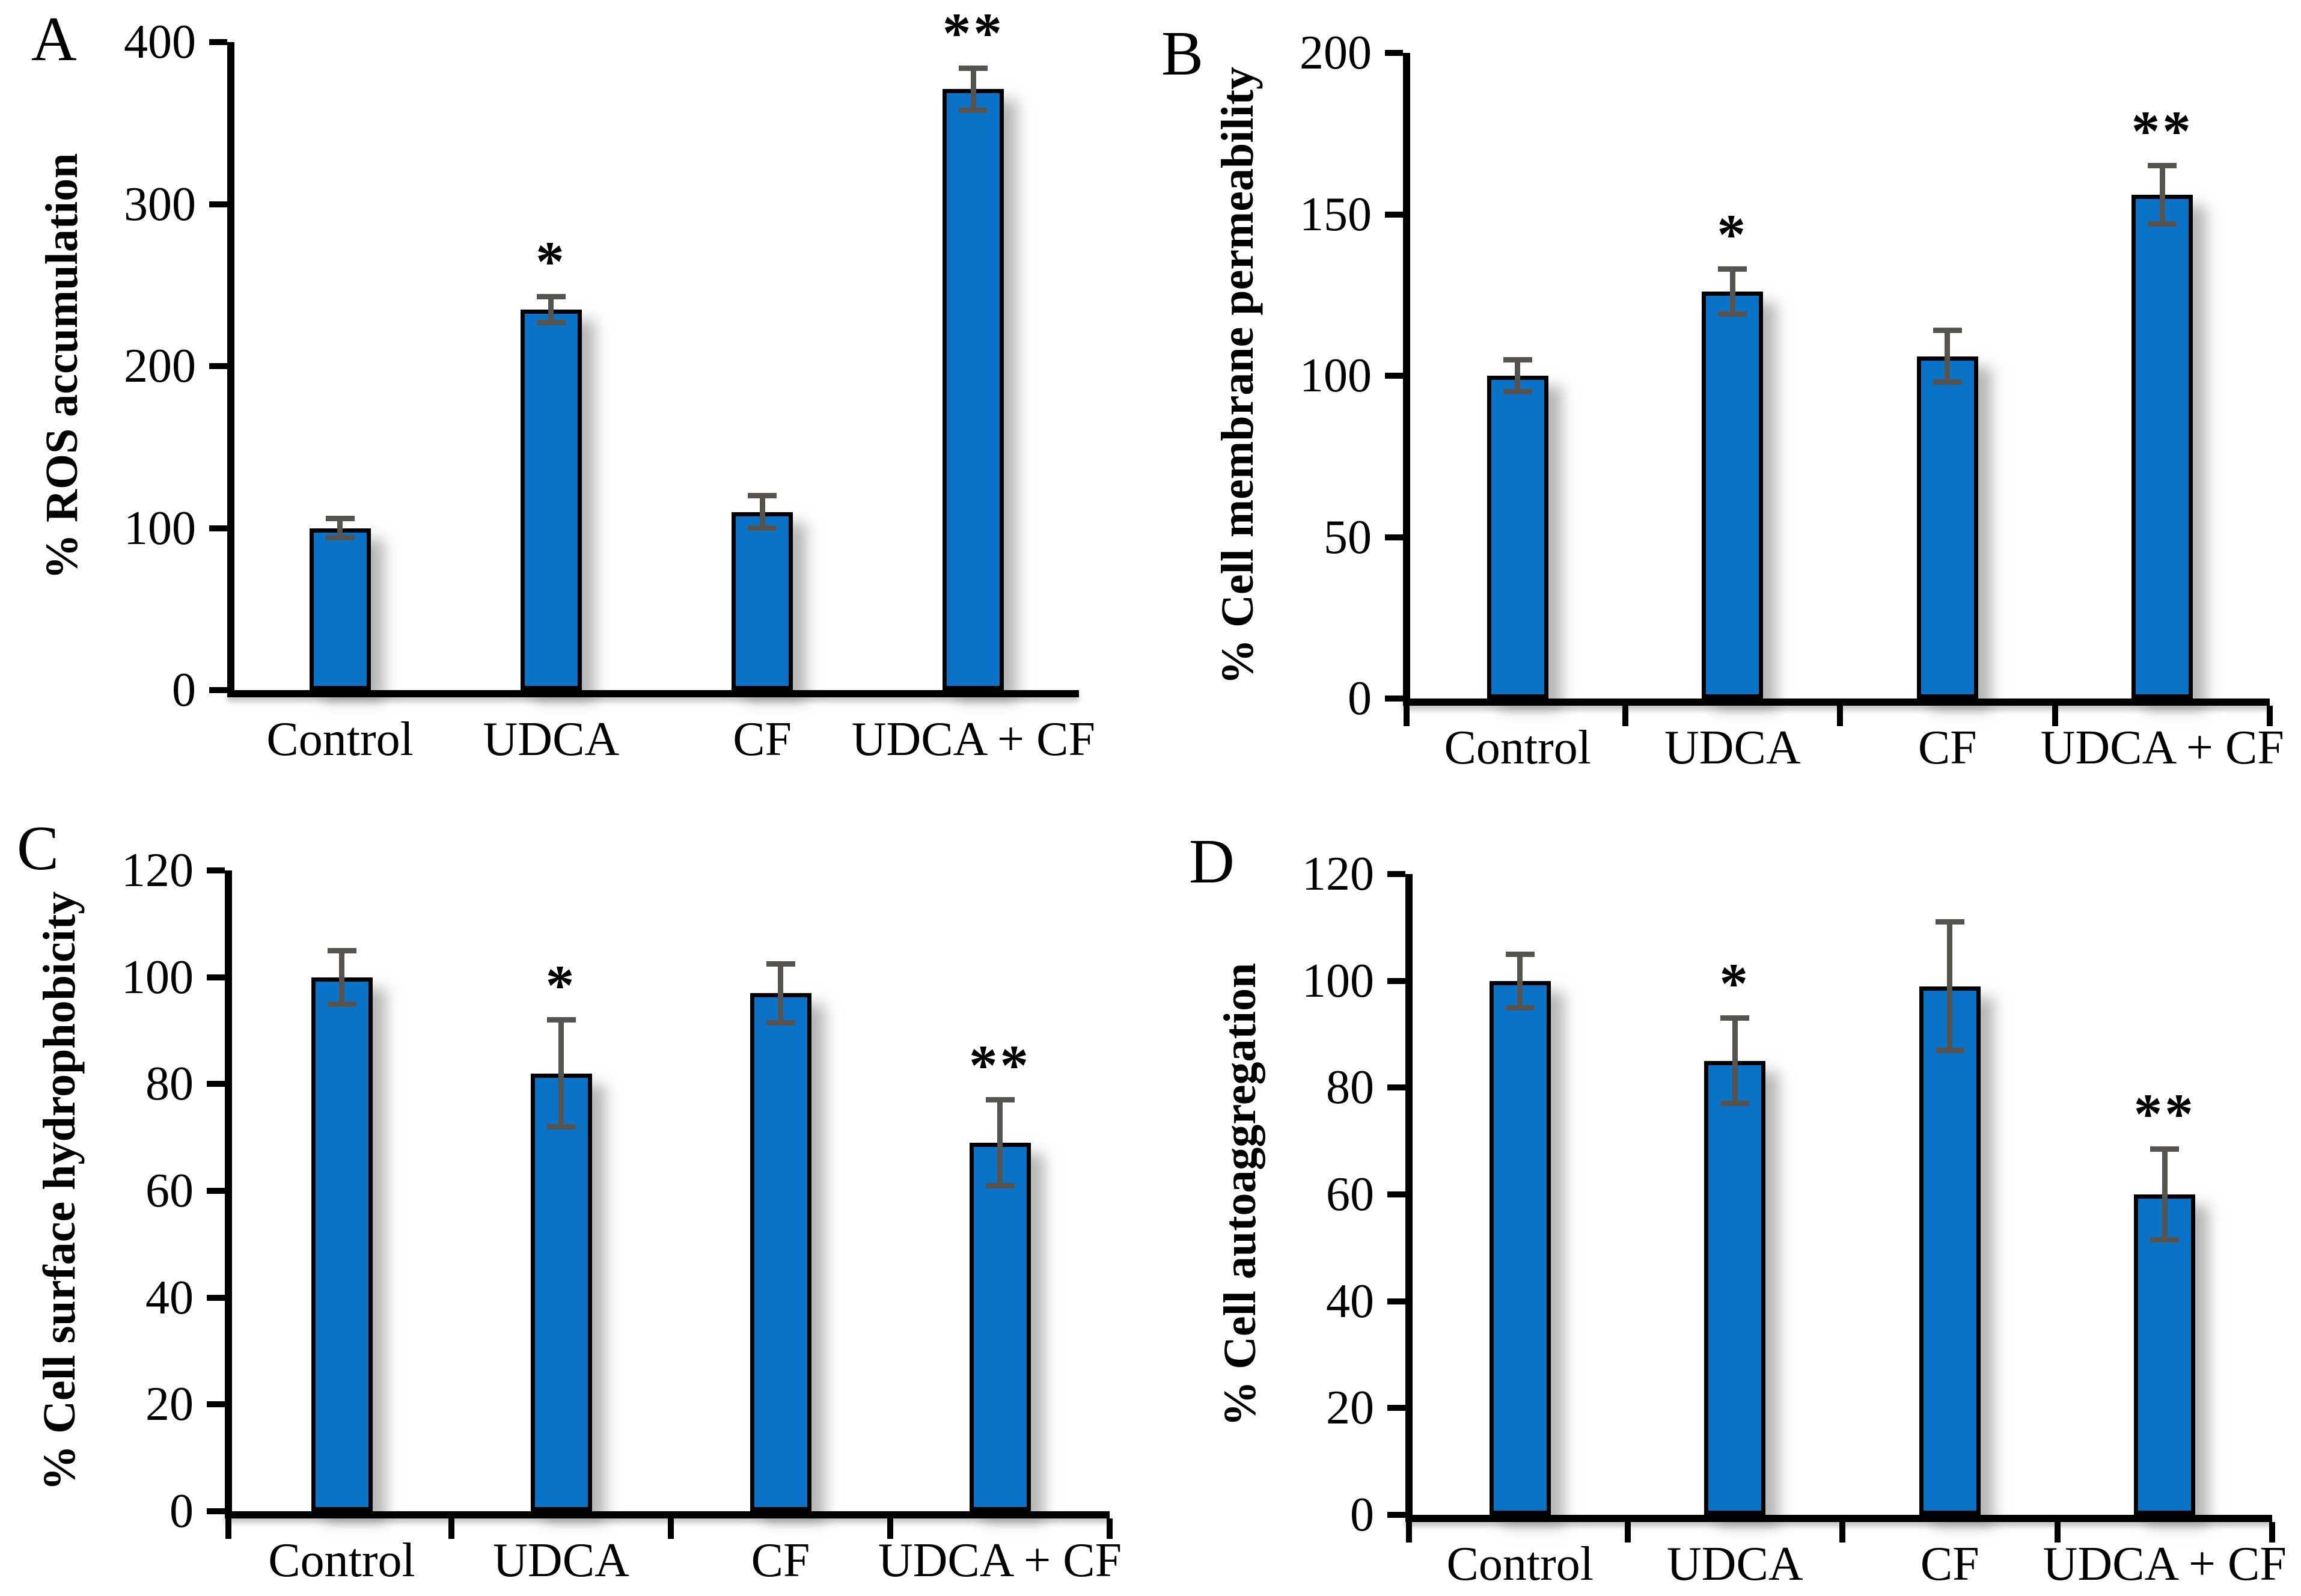 The height and width of the screenshot is (1596, 2301). What do you see at coordinates (342, 1244) in the screenshot?
I see `bar-control` at bounding box center [342, 1244].